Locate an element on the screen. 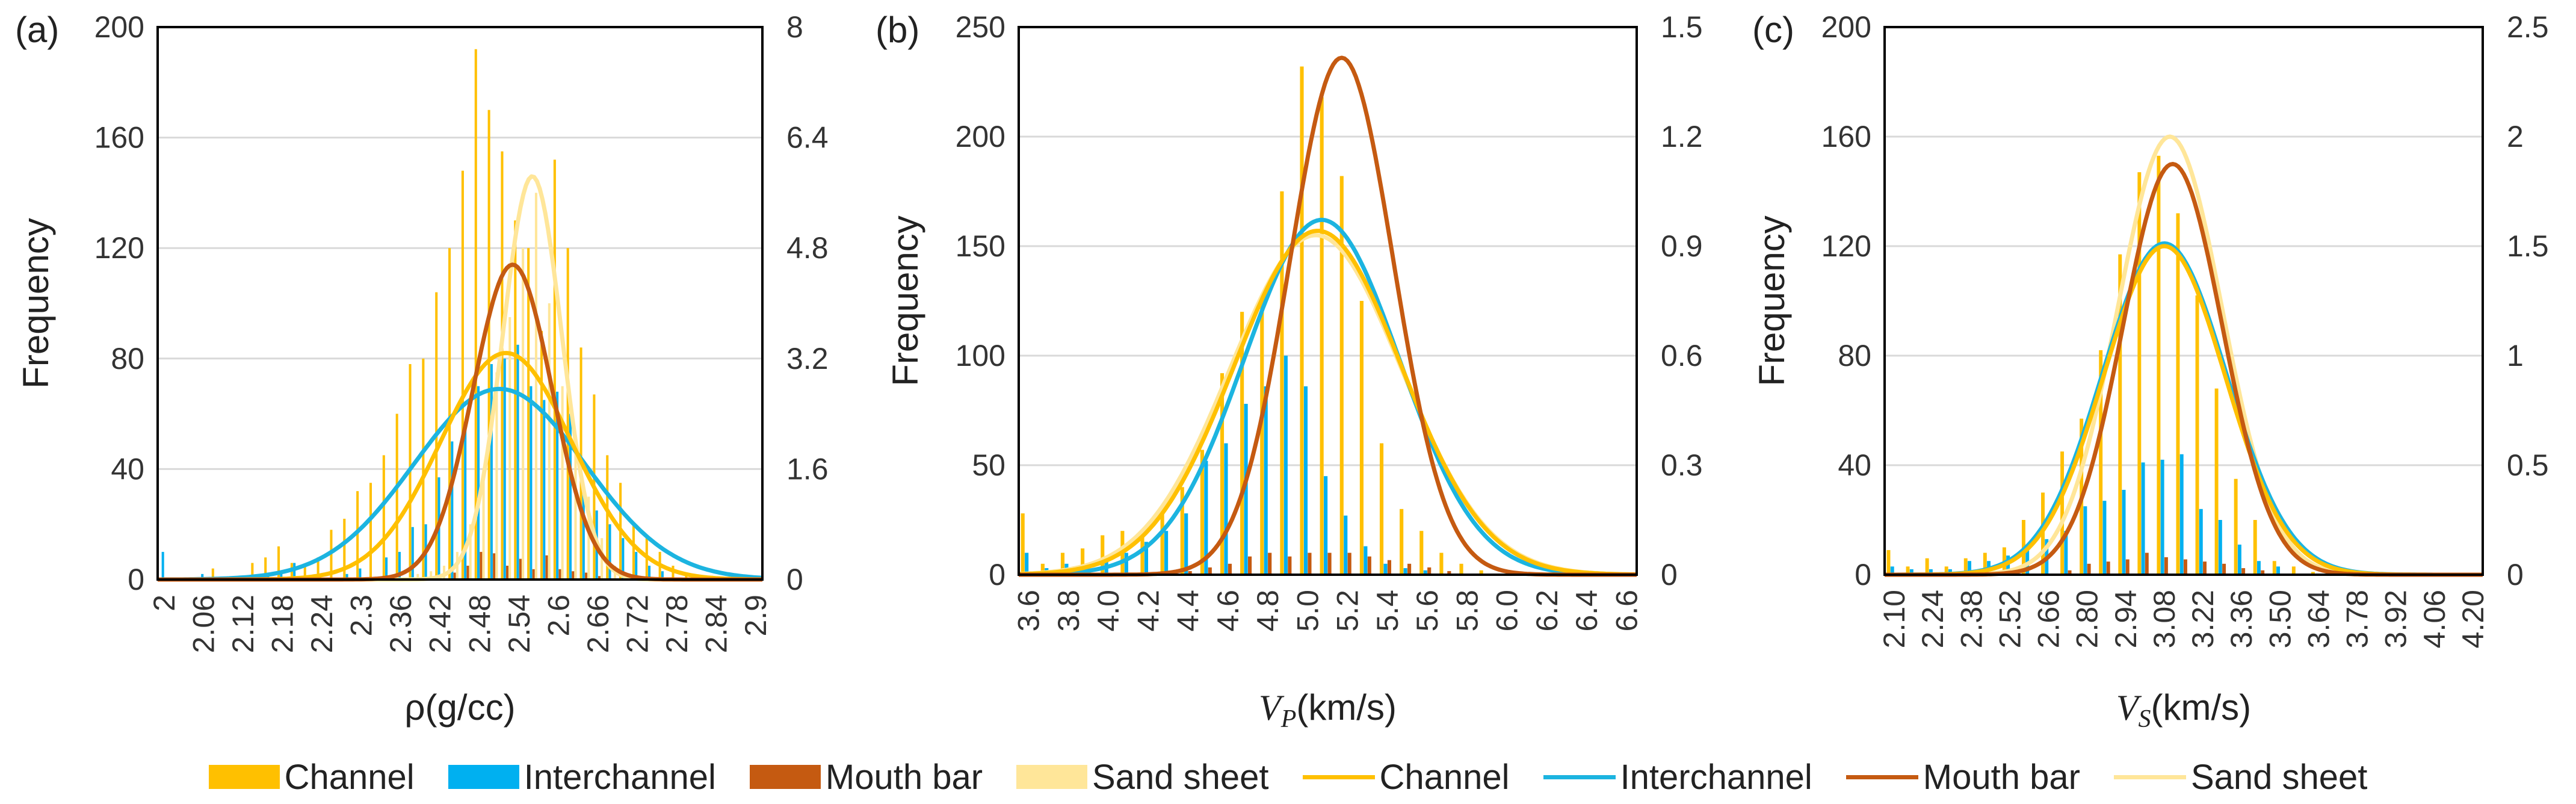  y2-tick-label: 0.9 is located at coordinates (1682, 246).